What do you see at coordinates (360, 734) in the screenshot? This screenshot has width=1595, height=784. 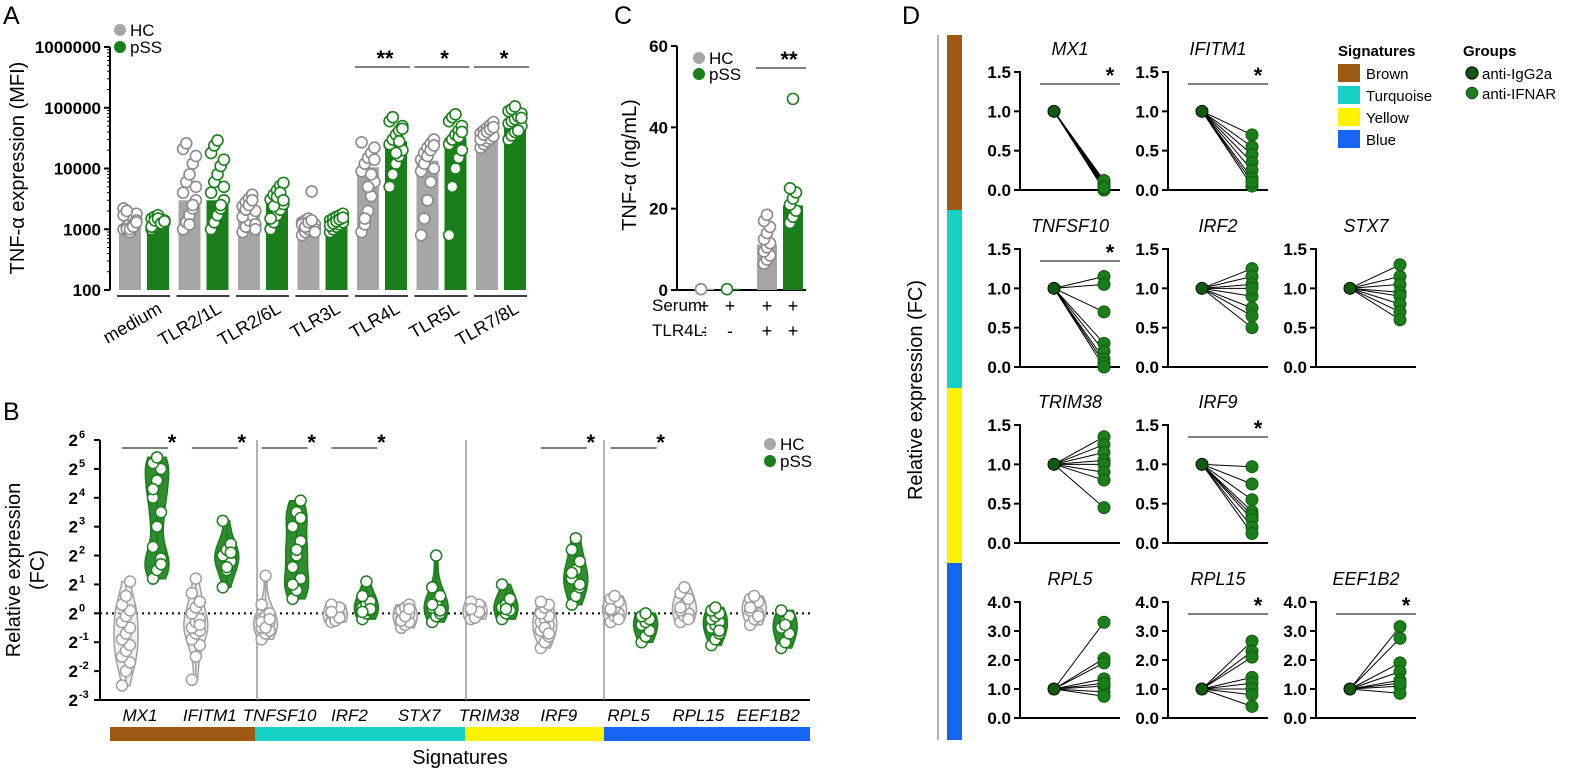 I see `panel-b-signature-bar-turquoise` at bounding box center [360, 734].